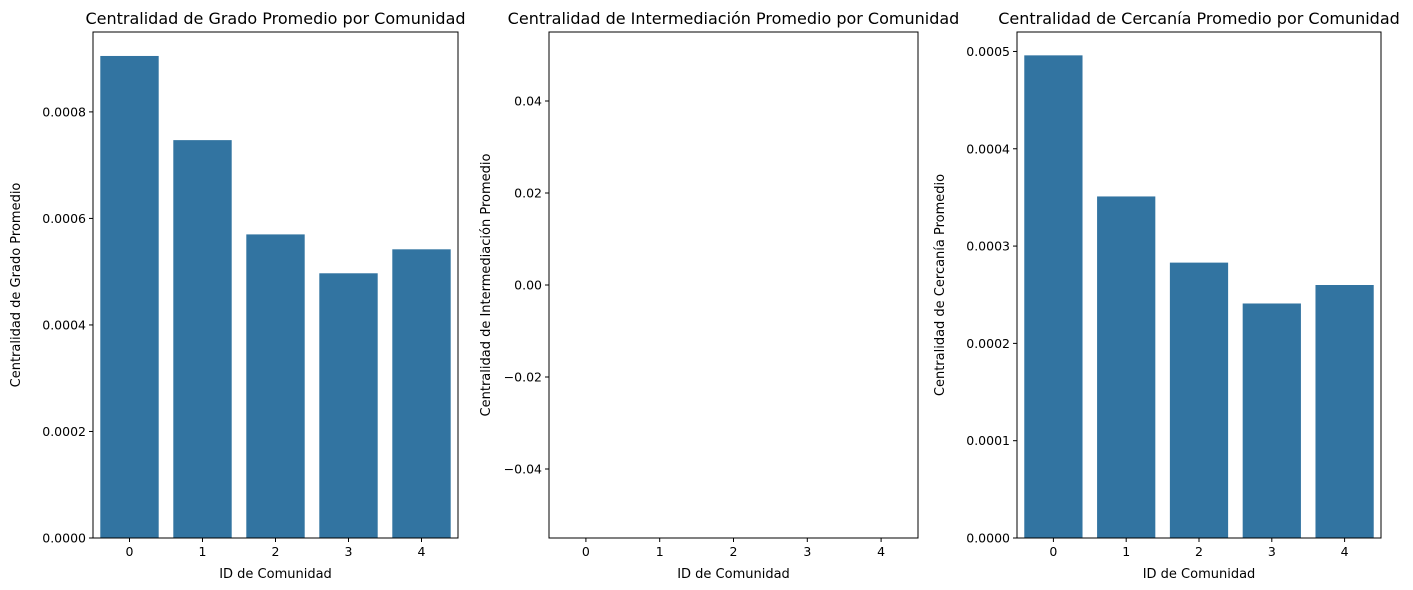 This screenshot has width=1413, height=590. I want to click on y-tick-label-2-0: 0.0000, so click(988, 538).